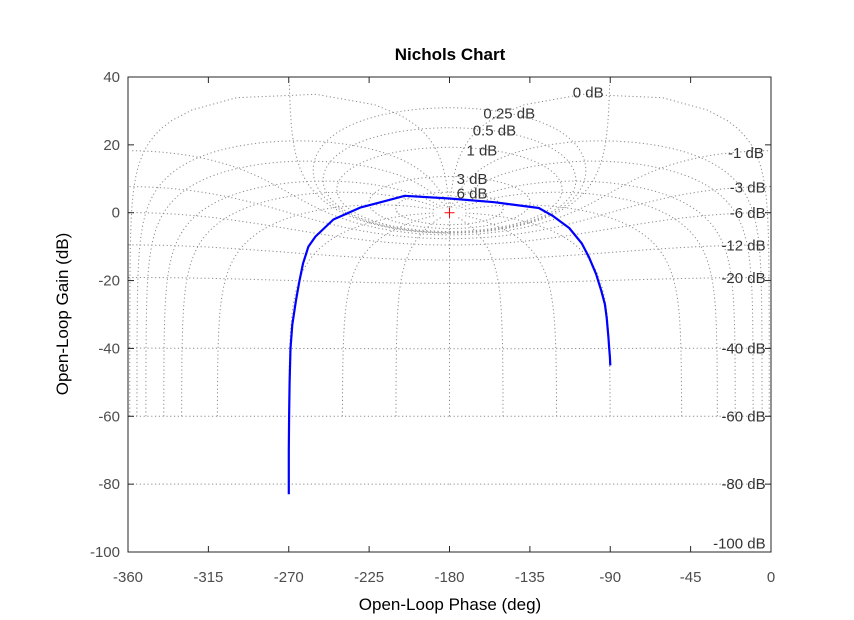 The width and height of the screenshot is (854, 620). Describe the element at coordinates (481, 150) in the screenshot. I see `closed-loop-gain-label: 1 dB` at that location.